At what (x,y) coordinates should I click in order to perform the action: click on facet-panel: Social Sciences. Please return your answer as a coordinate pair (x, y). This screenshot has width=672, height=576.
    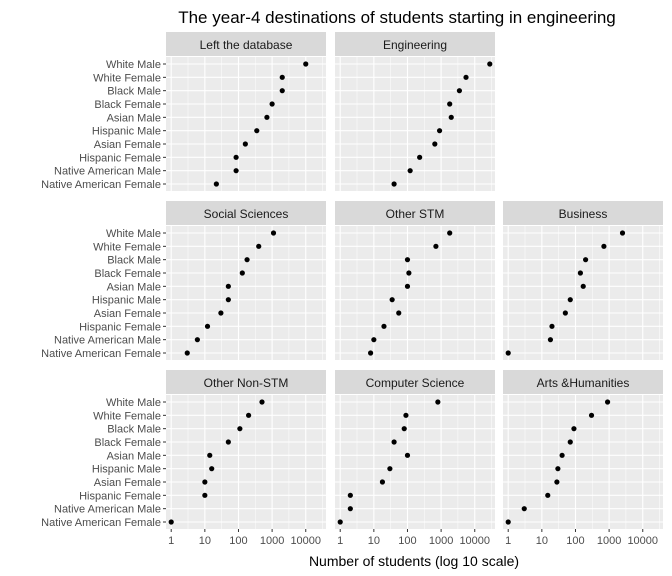
    Looking at the image, I should click on (246, 280).